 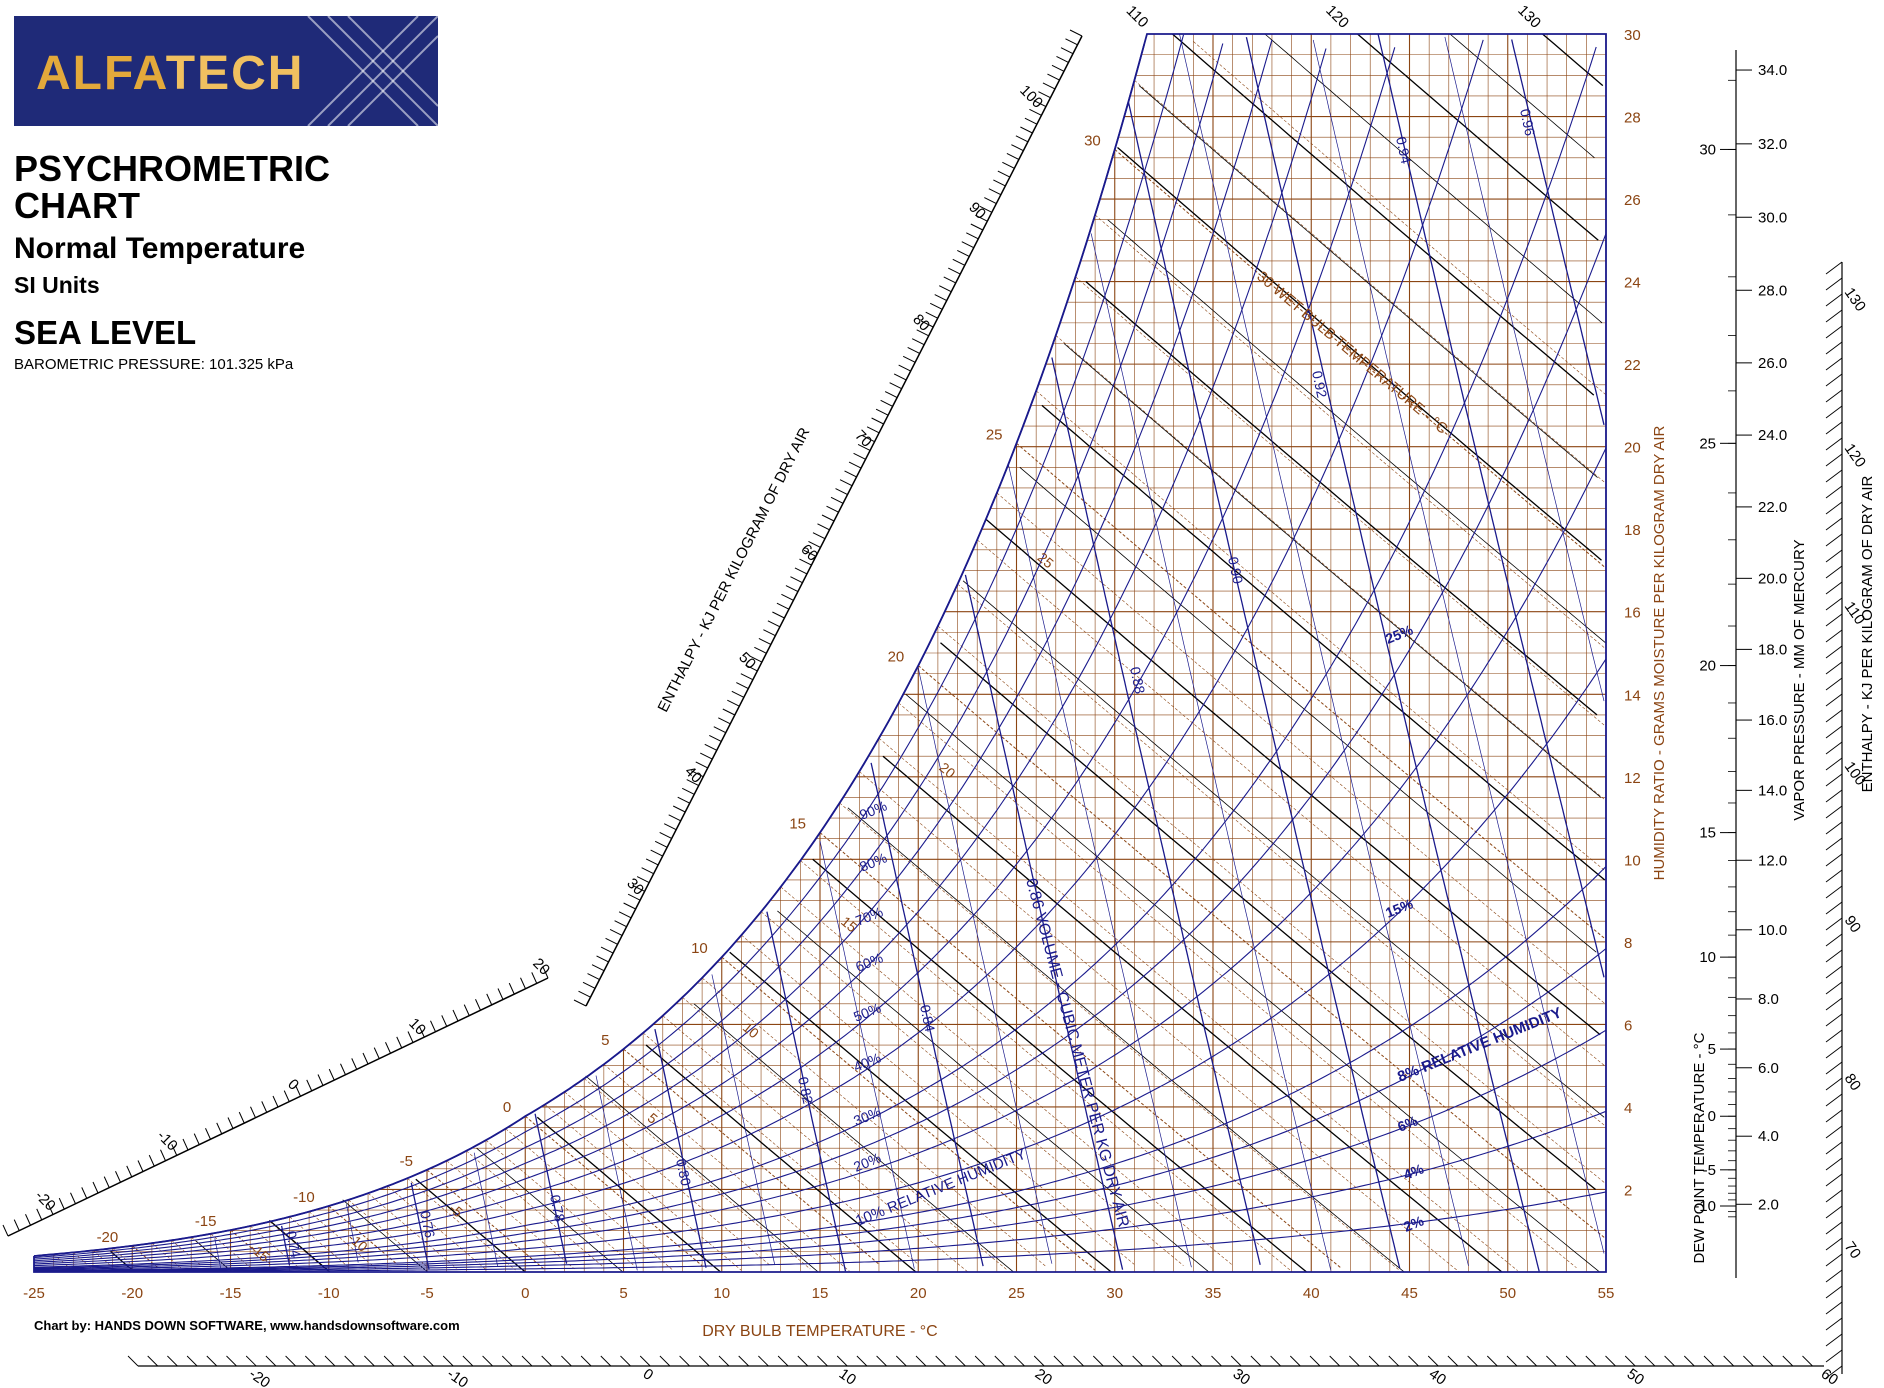 I want to click on y-tick-label: 2, so click(x=1628, y=1190).